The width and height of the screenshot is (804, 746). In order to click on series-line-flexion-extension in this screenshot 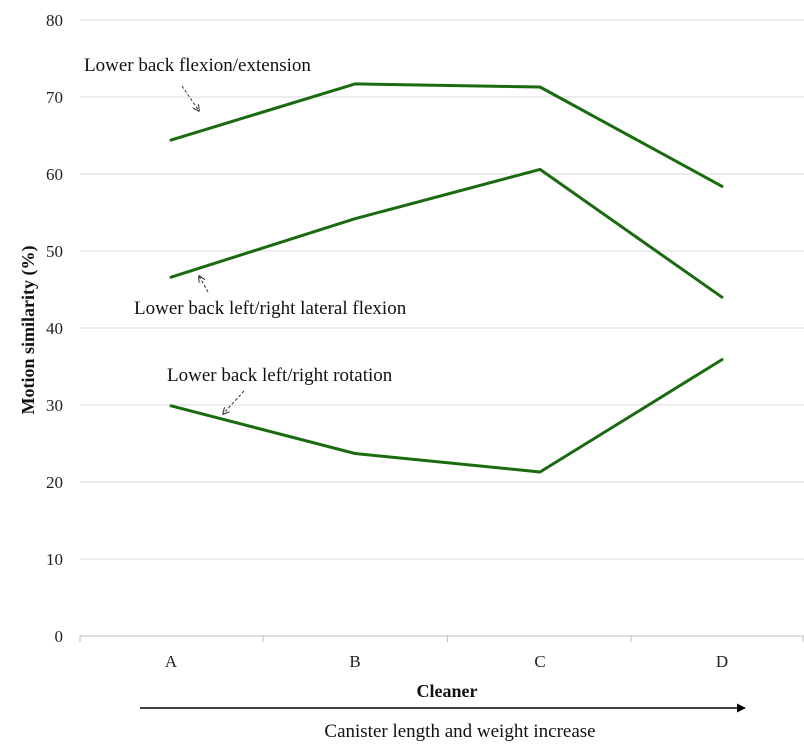, I will do `click(446, 135)`.